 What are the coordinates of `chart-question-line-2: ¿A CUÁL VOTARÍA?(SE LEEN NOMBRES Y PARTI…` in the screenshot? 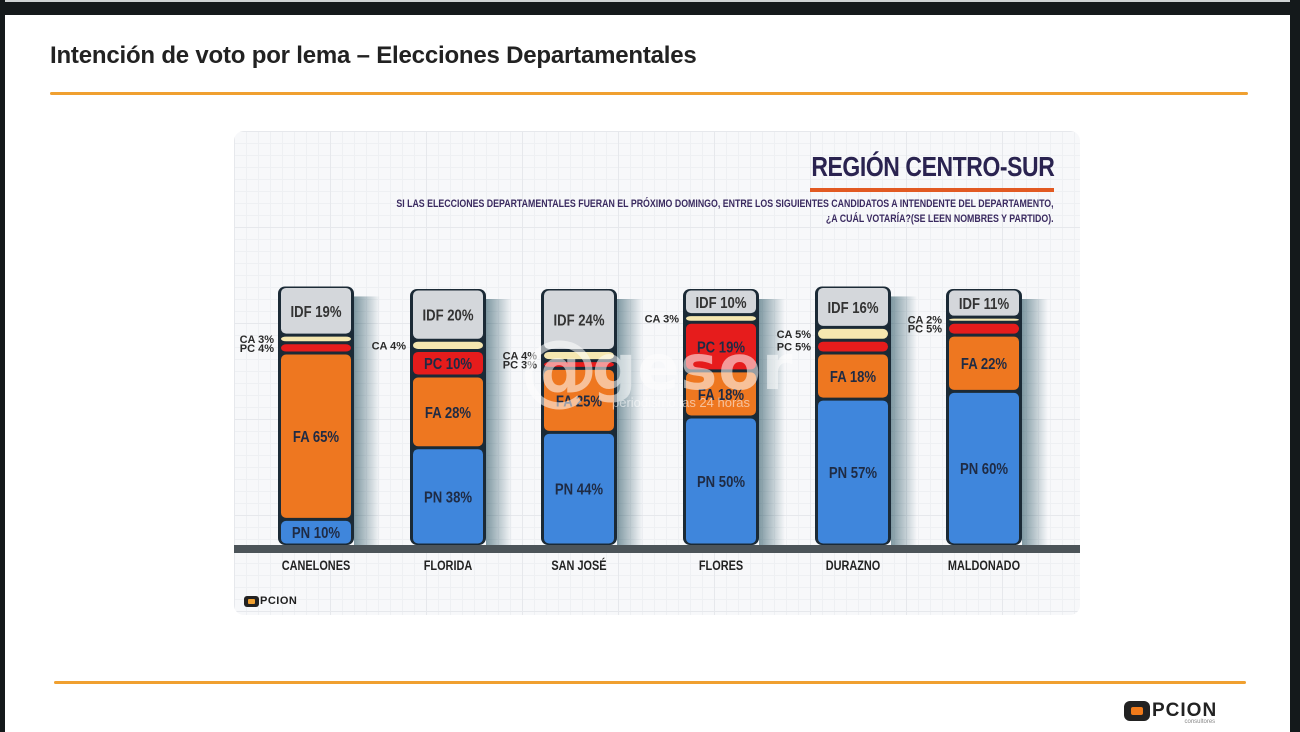 It's located at (940, 219).